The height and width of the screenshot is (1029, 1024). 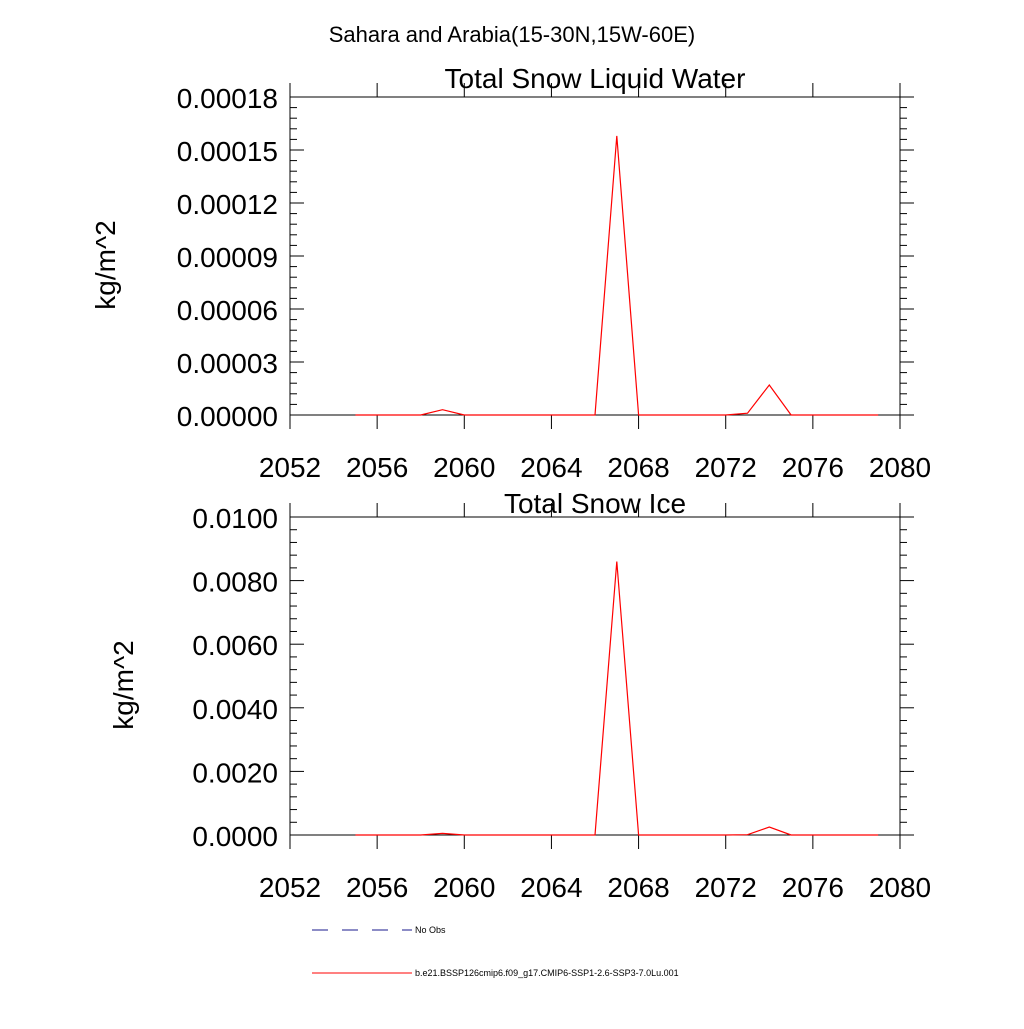 I want to click on legend-label: No Obs, so click(x=430, y=930).